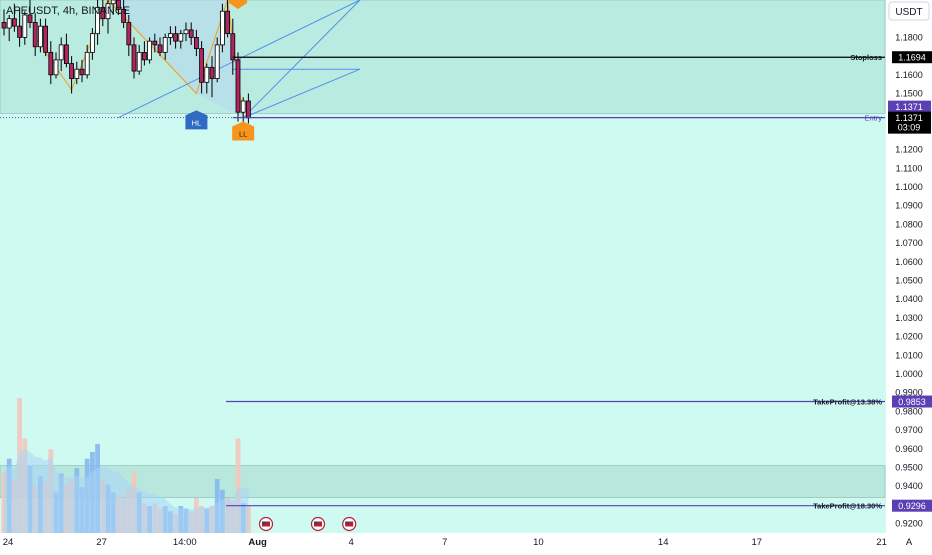  I want to click on price-tick: 0.9600, so click(909, 449).